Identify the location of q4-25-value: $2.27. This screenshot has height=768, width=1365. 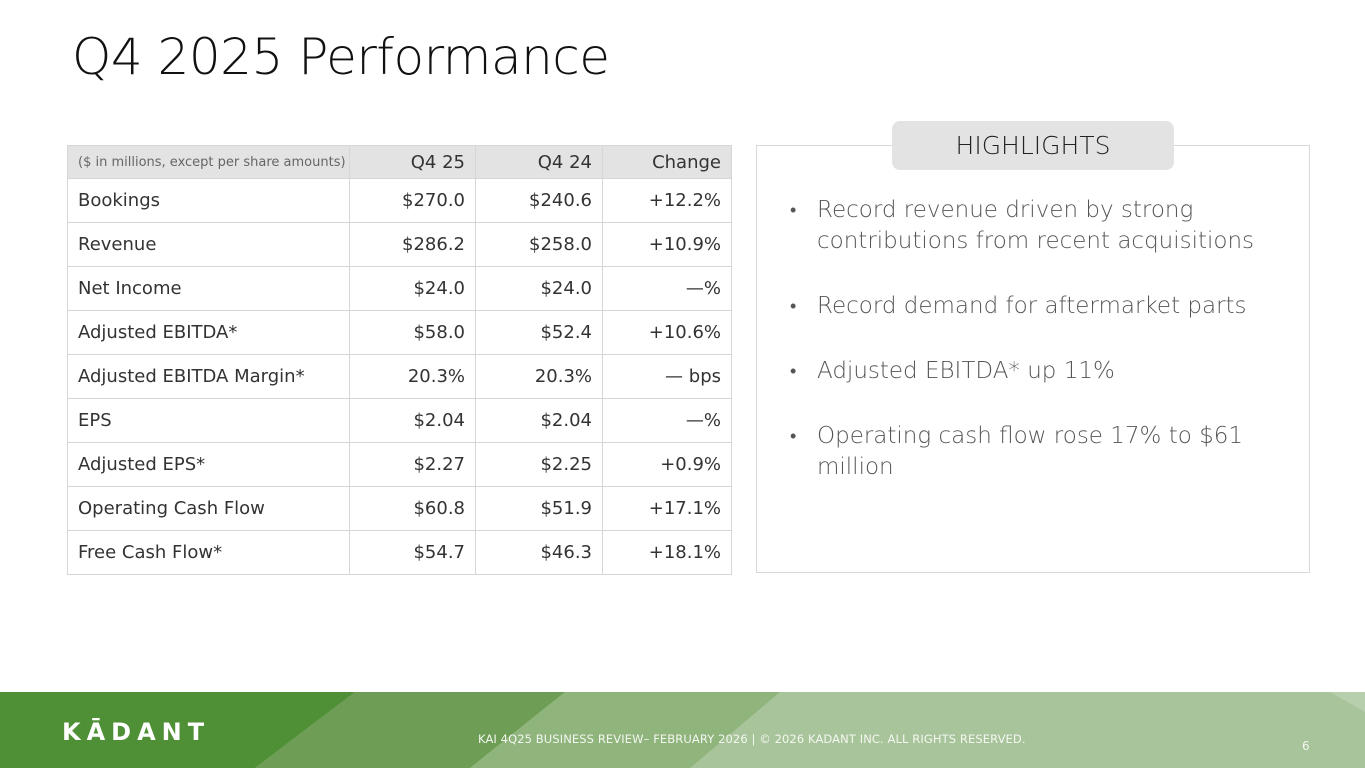
(412, 464).